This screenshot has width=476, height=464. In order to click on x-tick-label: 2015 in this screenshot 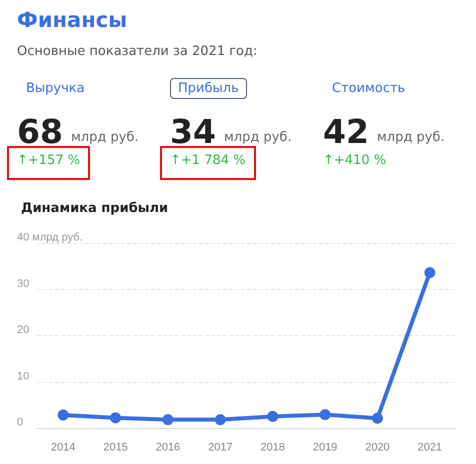, I will do `click(115, 448)`.